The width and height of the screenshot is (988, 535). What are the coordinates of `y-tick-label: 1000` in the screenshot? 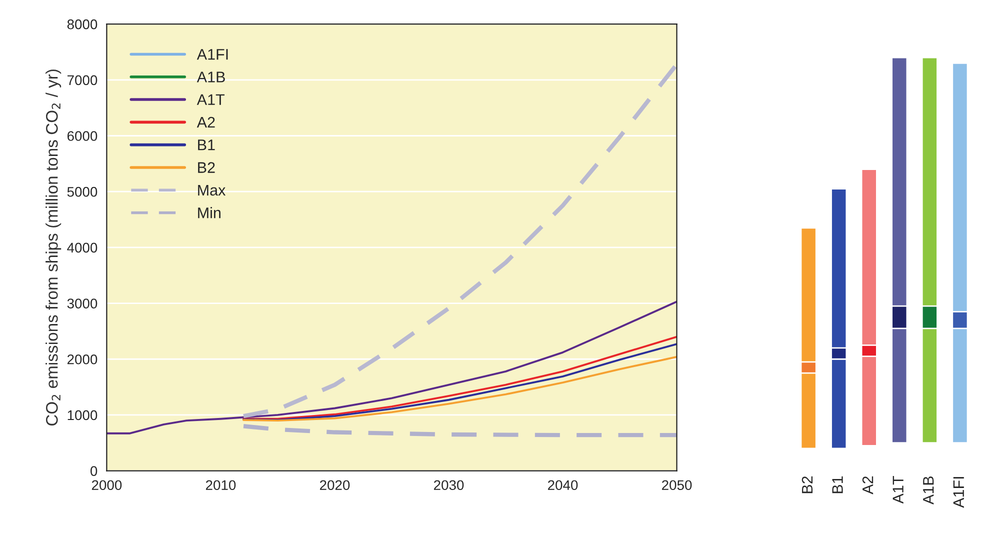 It's located at (83, 415).